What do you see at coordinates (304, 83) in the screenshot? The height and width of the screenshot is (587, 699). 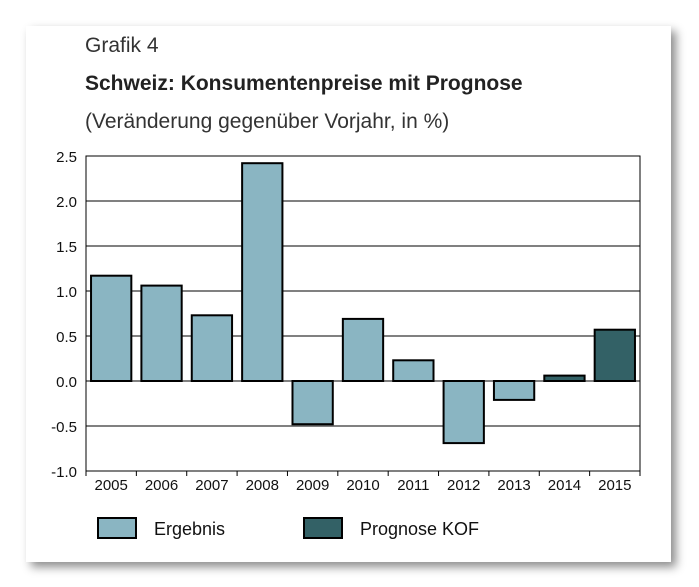 I see `chart-title: Schweiz: Konsumentenpreise mit Prognose` at bounding box center [304, 83].